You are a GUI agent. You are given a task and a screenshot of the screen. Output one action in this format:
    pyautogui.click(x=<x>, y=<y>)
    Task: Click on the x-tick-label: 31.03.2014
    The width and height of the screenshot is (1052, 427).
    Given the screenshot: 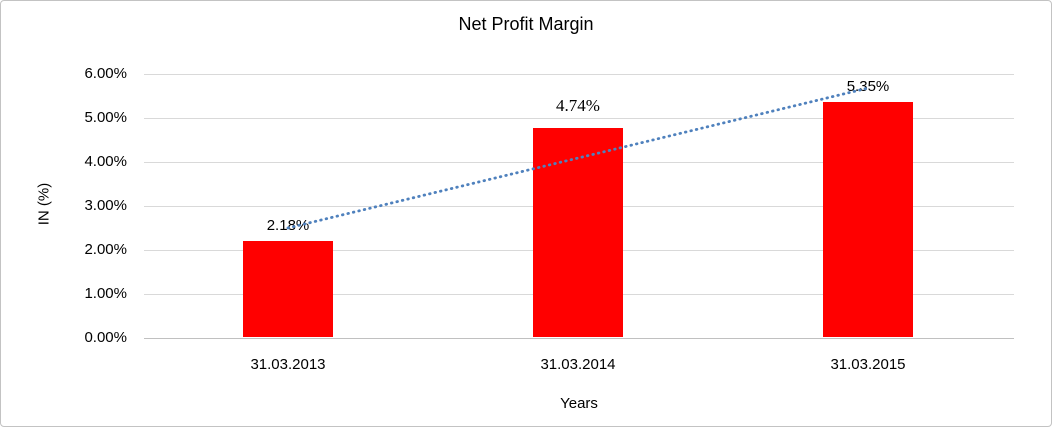 What is the action you would take?
    pyautogui.click(x=578, y=364)
    